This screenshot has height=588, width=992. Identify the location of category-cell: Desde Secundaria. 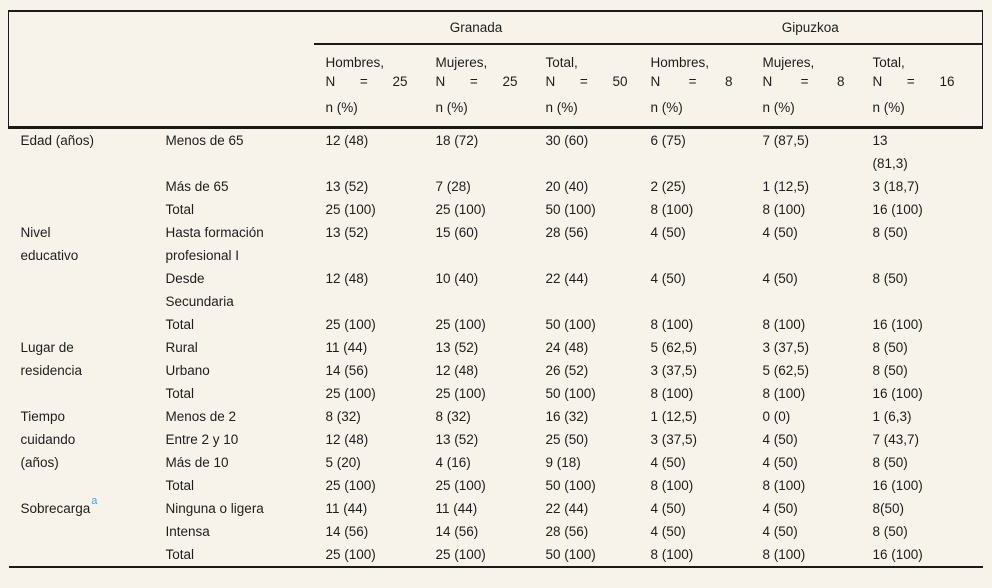
(199, 290).